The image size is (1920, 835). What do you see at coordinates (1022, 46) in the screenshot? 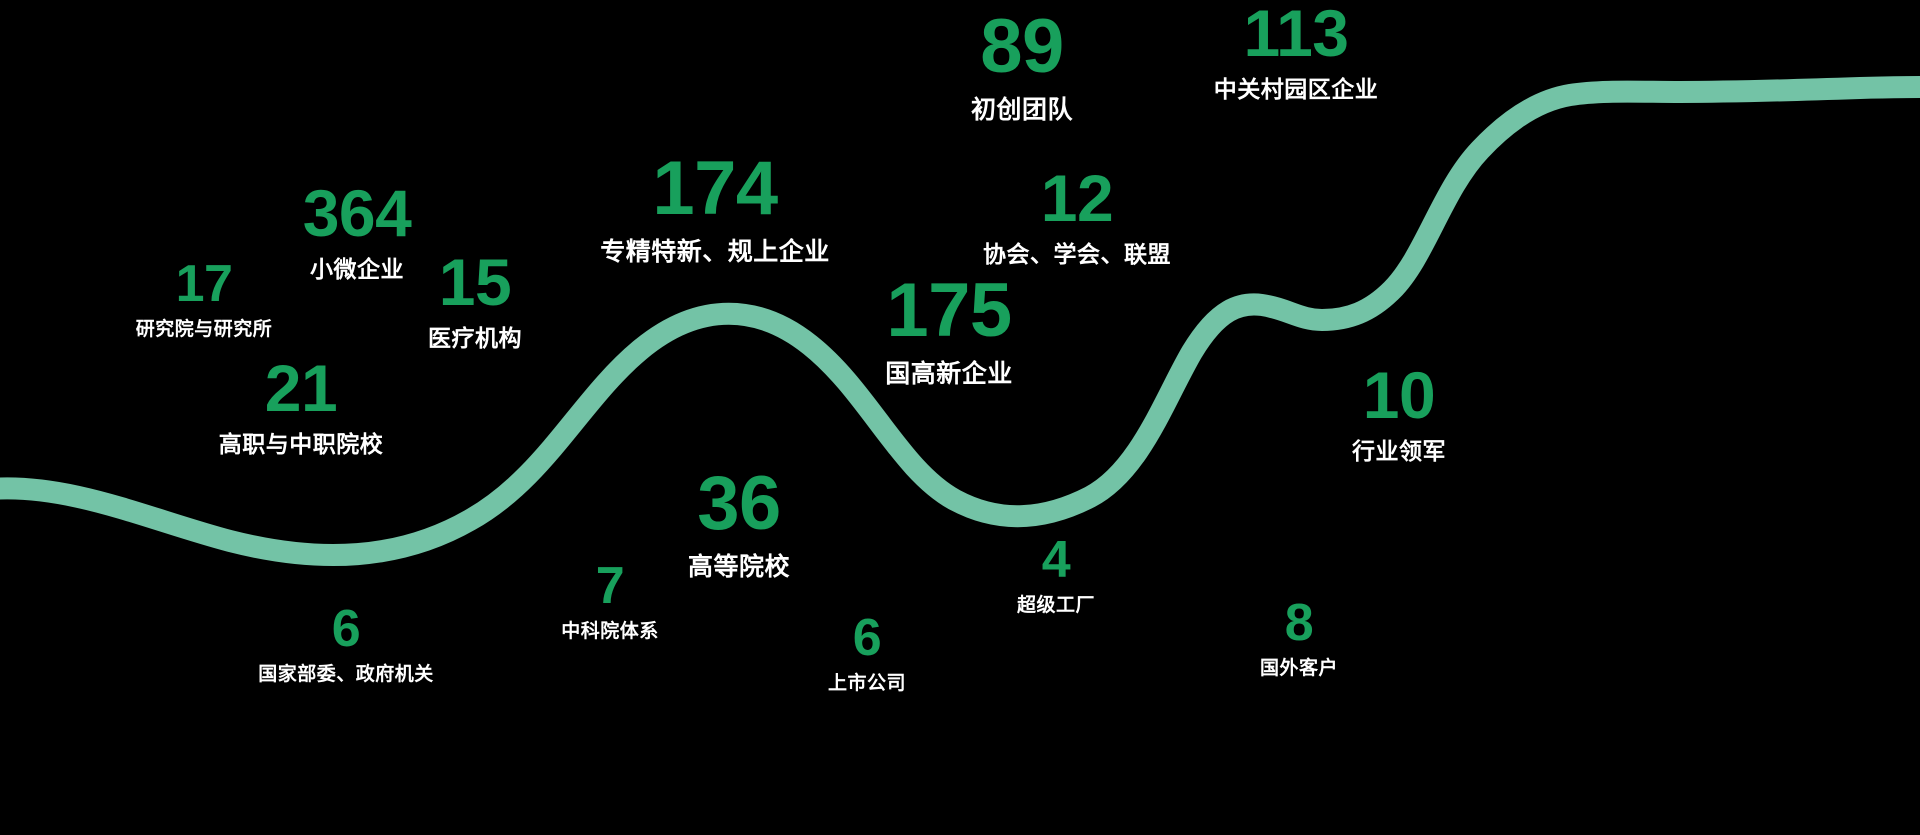
I see `stat-value-startup-teams: 89` at bounding box center [1022, 46].